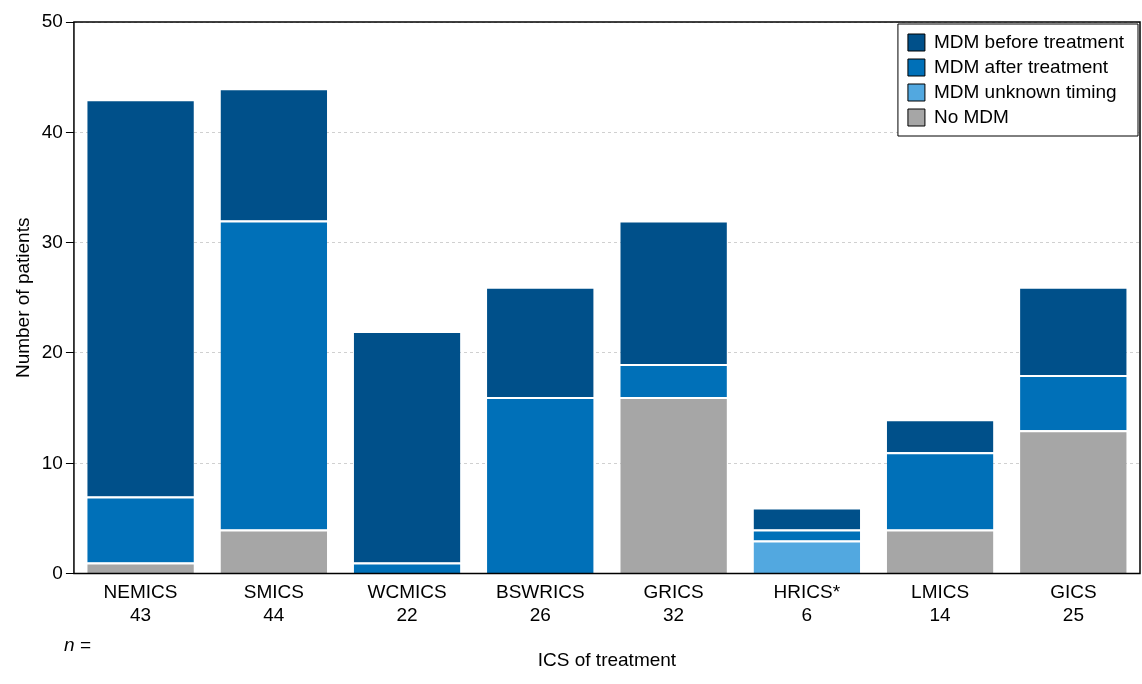 This screenshot has height=684, width=1142. Describe the element at coordinates (1029, 42) in the screenshot. I see `legend-label: MDM before treatment` at that location.